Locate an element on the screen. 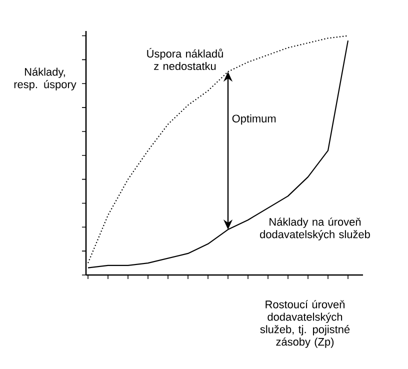 Image resolution: width=408 pixels, height=369 pixels. x-axis-title: Rostoucí úroveň dodavatelských služeb, tj. pojistné zásoby (Zp) is located at coordinates (305, 324).